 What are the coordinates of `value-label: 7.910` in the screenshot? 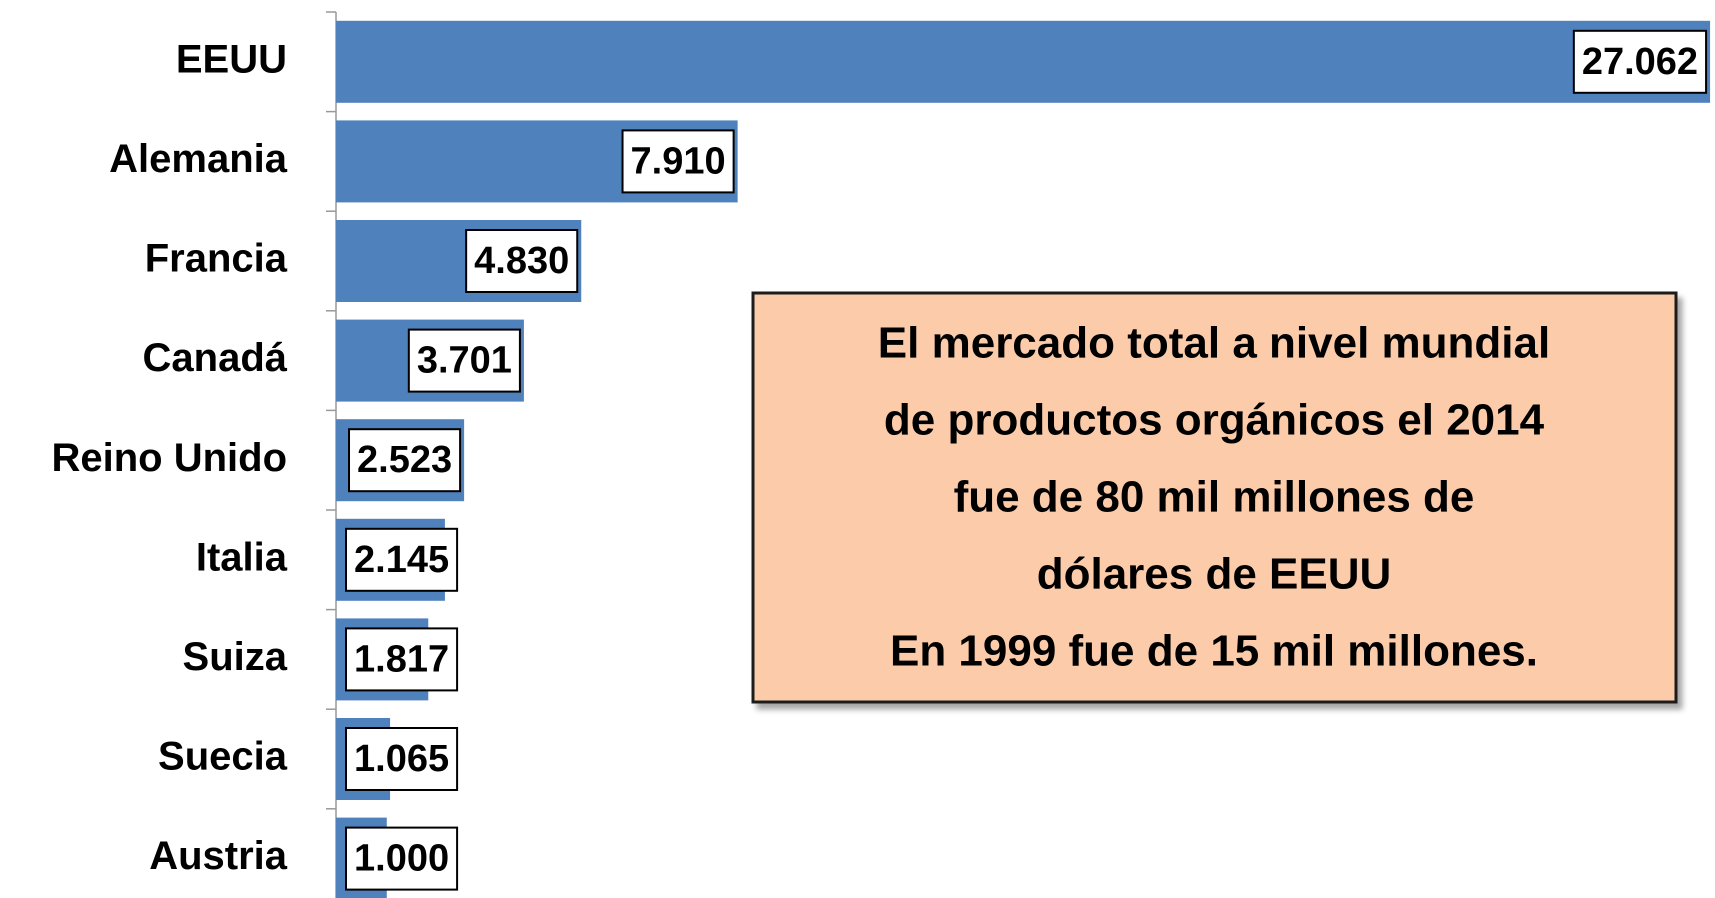 It's located at (678, 161).